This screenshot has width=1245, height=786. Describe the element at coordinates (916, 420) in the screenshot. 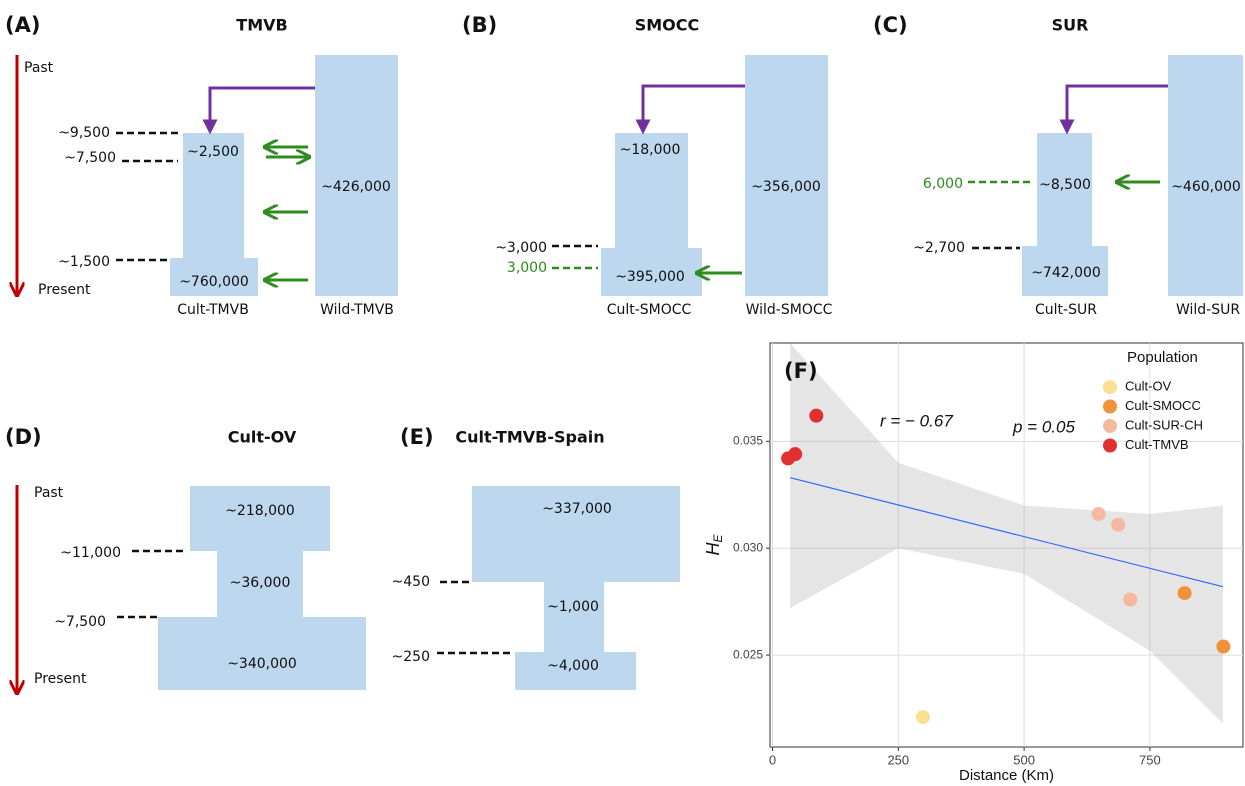

I see `annotation: r = − 0.67` at that location.